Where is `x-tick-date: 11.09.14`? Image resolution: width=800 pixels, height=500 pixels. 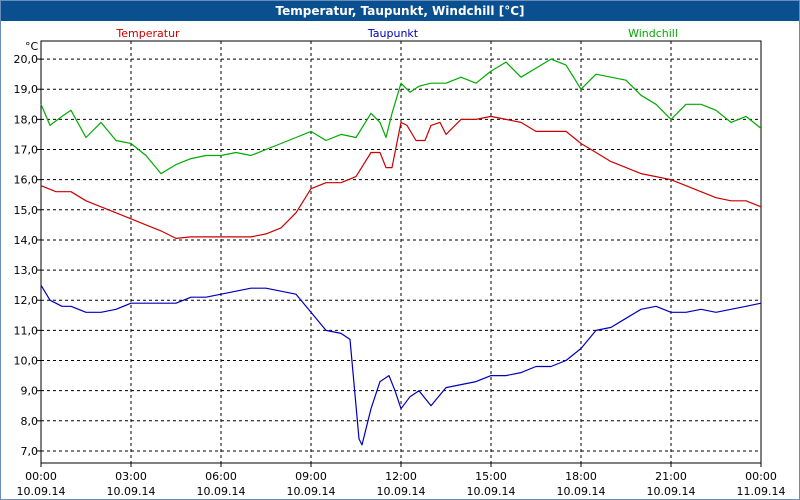 x-tick-date: 11.09.14 is located at coordinates (761, 491).